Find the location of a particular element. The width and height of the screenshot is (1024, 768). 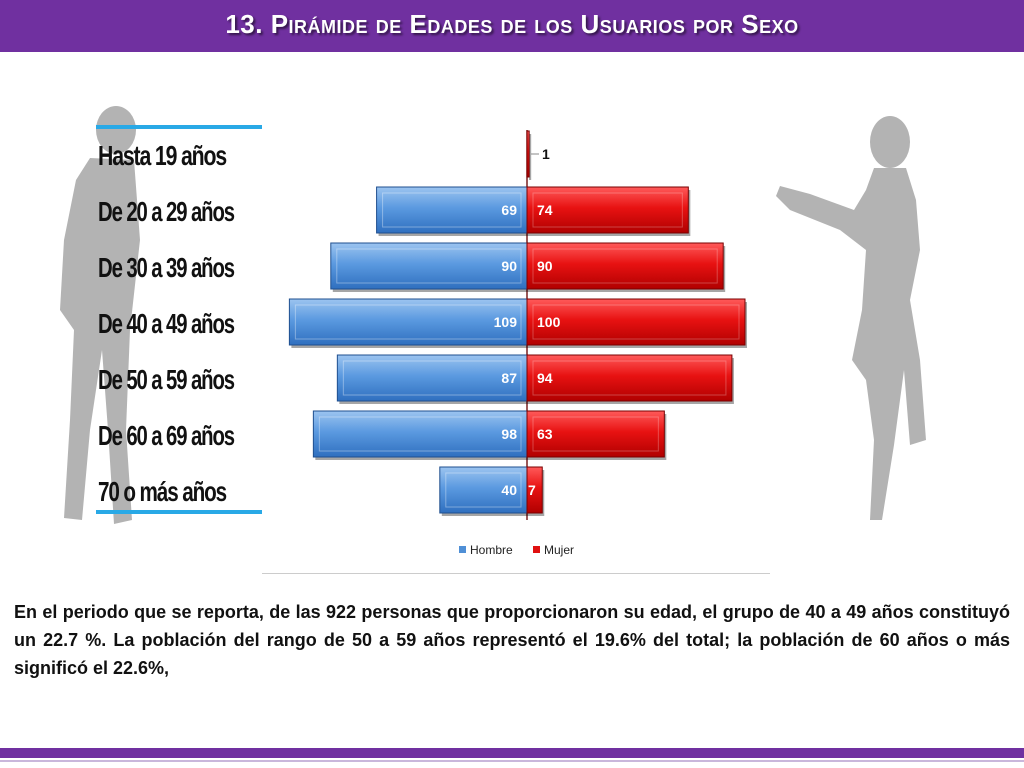

label-top-rule is located at coordinates (179, 127).